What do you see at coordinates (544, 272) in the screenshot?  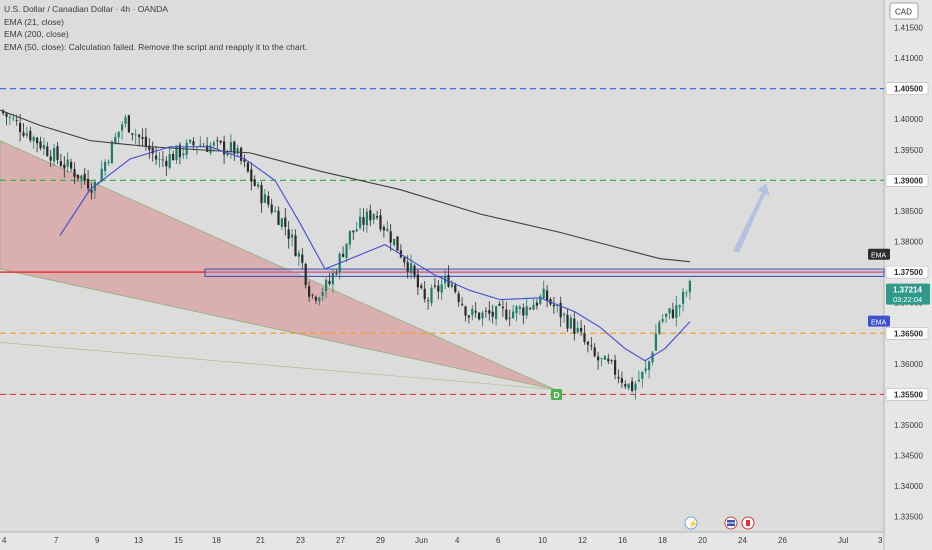 I see `resistance-zone` at bounding box center [544, 272].